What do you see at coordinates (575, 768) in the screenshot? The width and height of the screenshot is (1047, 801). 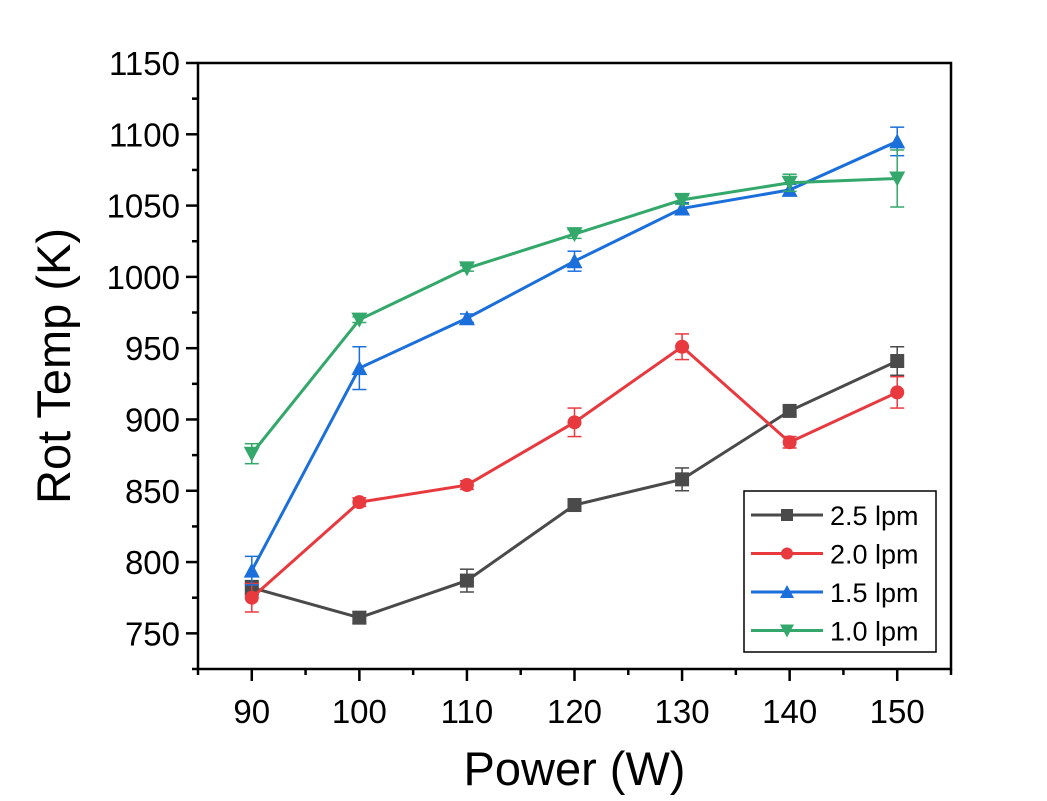 I see `x-axis-title: Power (W)` at bounding box center [575, 768].